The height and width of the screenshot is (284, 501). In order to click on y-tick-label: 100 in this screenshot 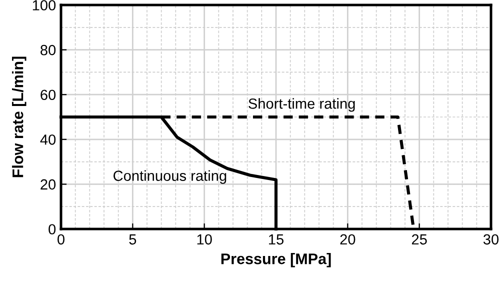, I will do `click(44, 5)`.